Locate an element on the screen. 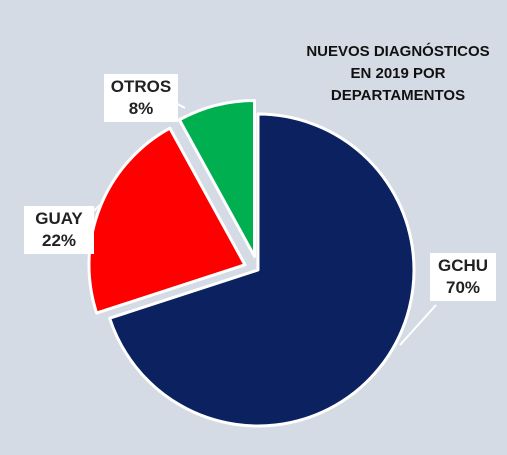  data-label-otros-category: OTROS is located at coordinates (141, 86).